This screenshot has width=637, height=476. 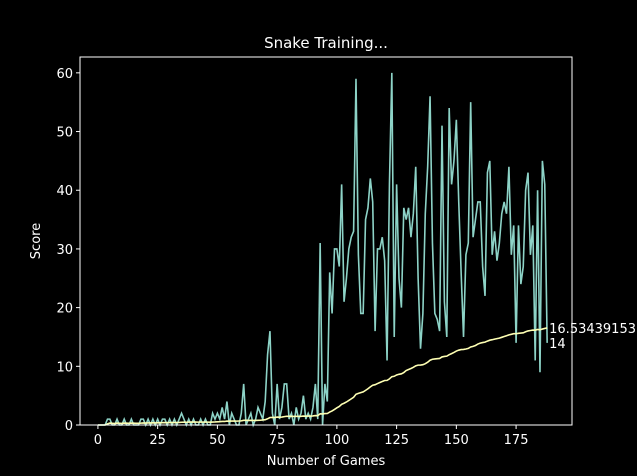 What do you see at coordinates (64, 367) in the screenshot?
I see `y-tick-label: 10` at bounding box center [64, 367].